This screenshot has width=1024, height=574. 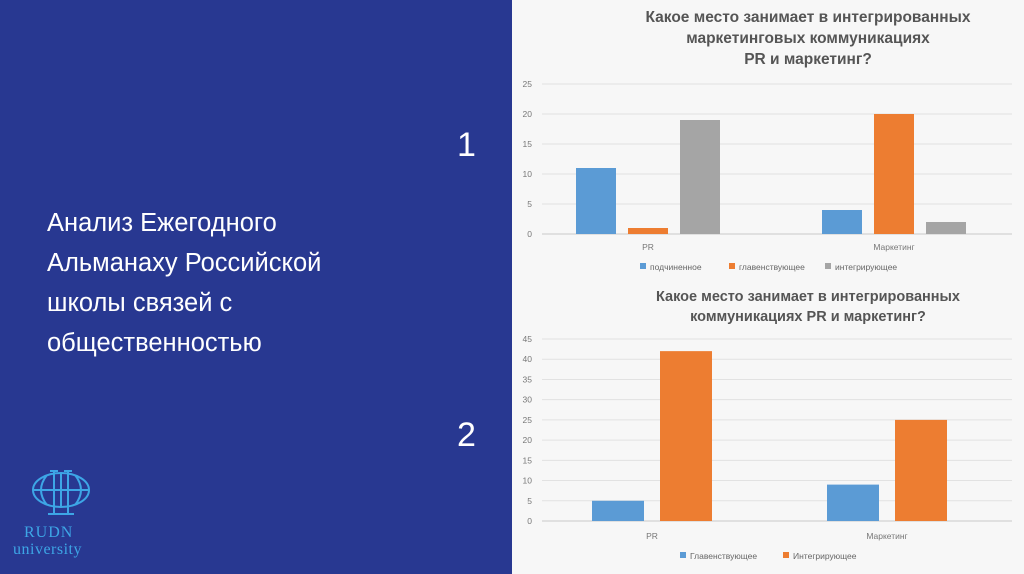 I want to click on bar-Главенствующее-PR, so click(x=618, y=510).